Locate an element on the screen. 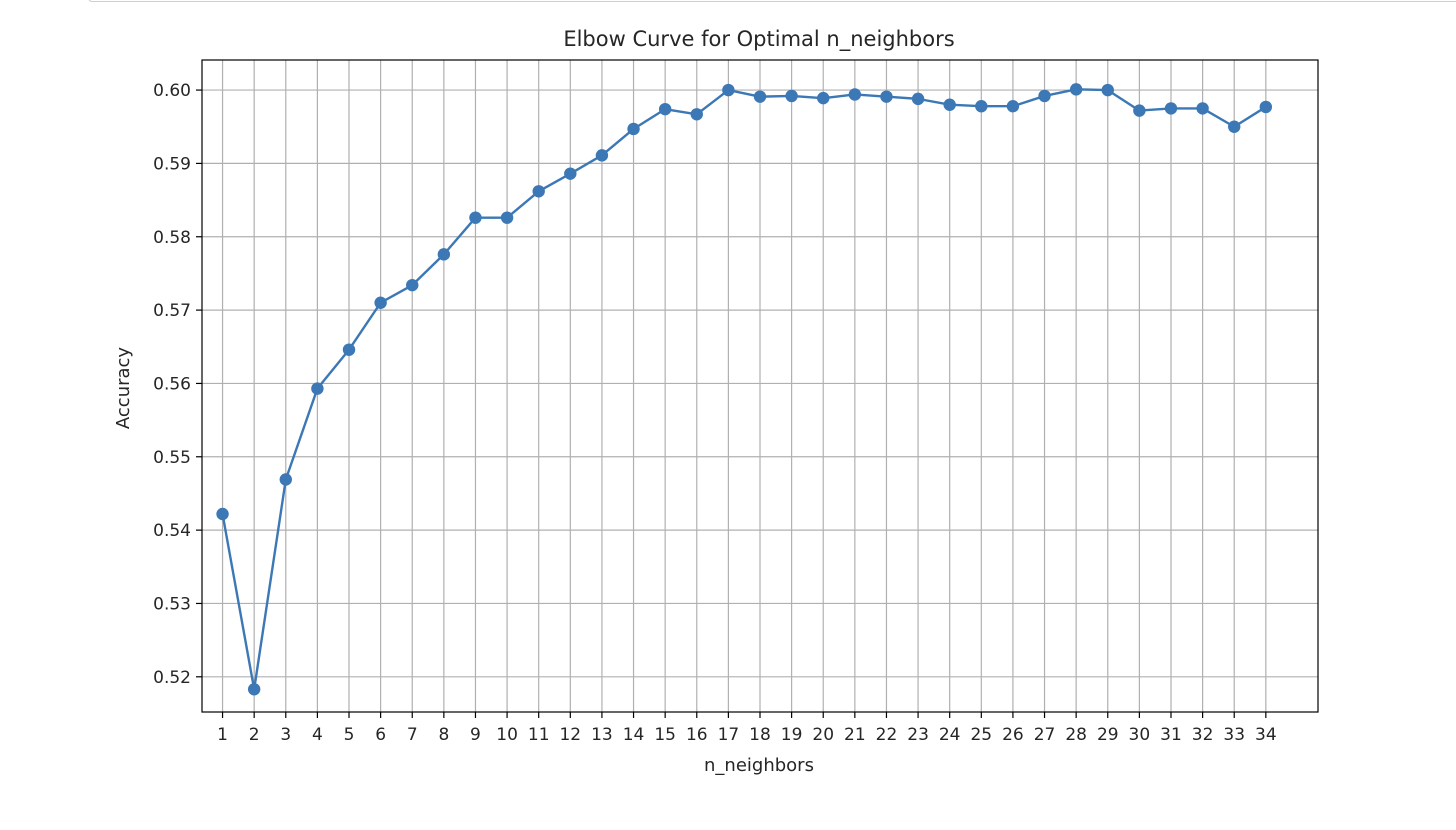  x-tick-label: 20 is located at coordinates (823, 735).